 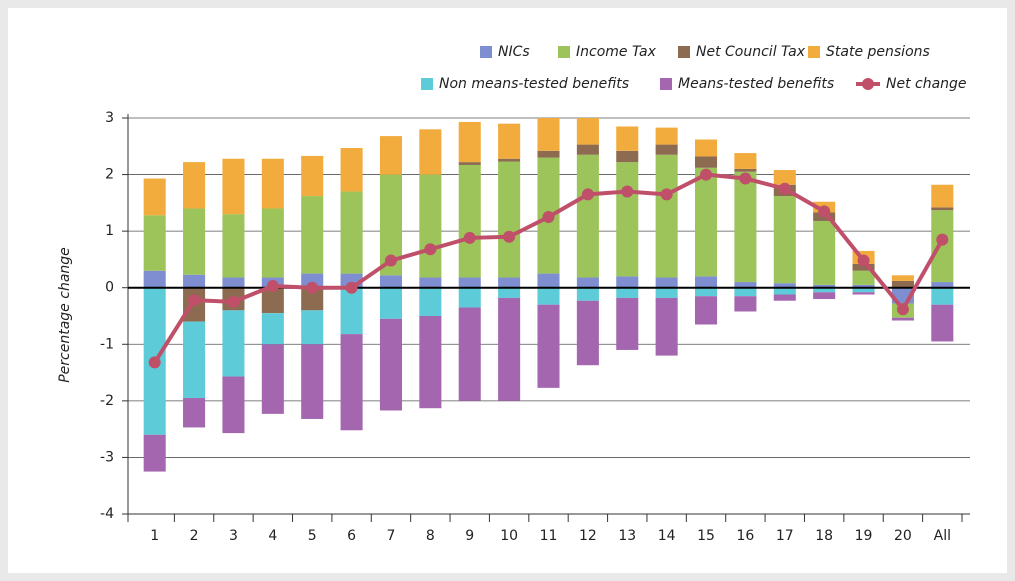 What do you see at coordinates (514, 52) in the screenshot?
I see `legend-label: NICs` at bounding box center [514, 52].